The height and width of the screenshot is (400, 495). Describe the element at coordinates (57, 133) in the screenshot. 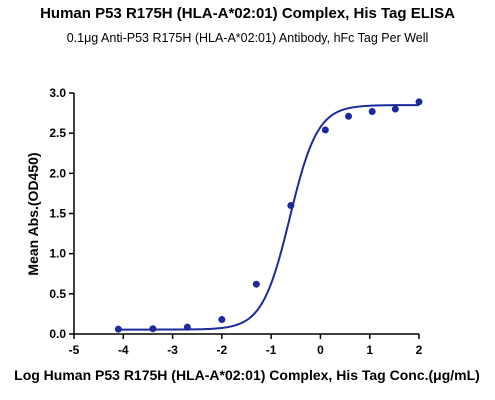

I see `y-tick-label: 2.5` at that location.